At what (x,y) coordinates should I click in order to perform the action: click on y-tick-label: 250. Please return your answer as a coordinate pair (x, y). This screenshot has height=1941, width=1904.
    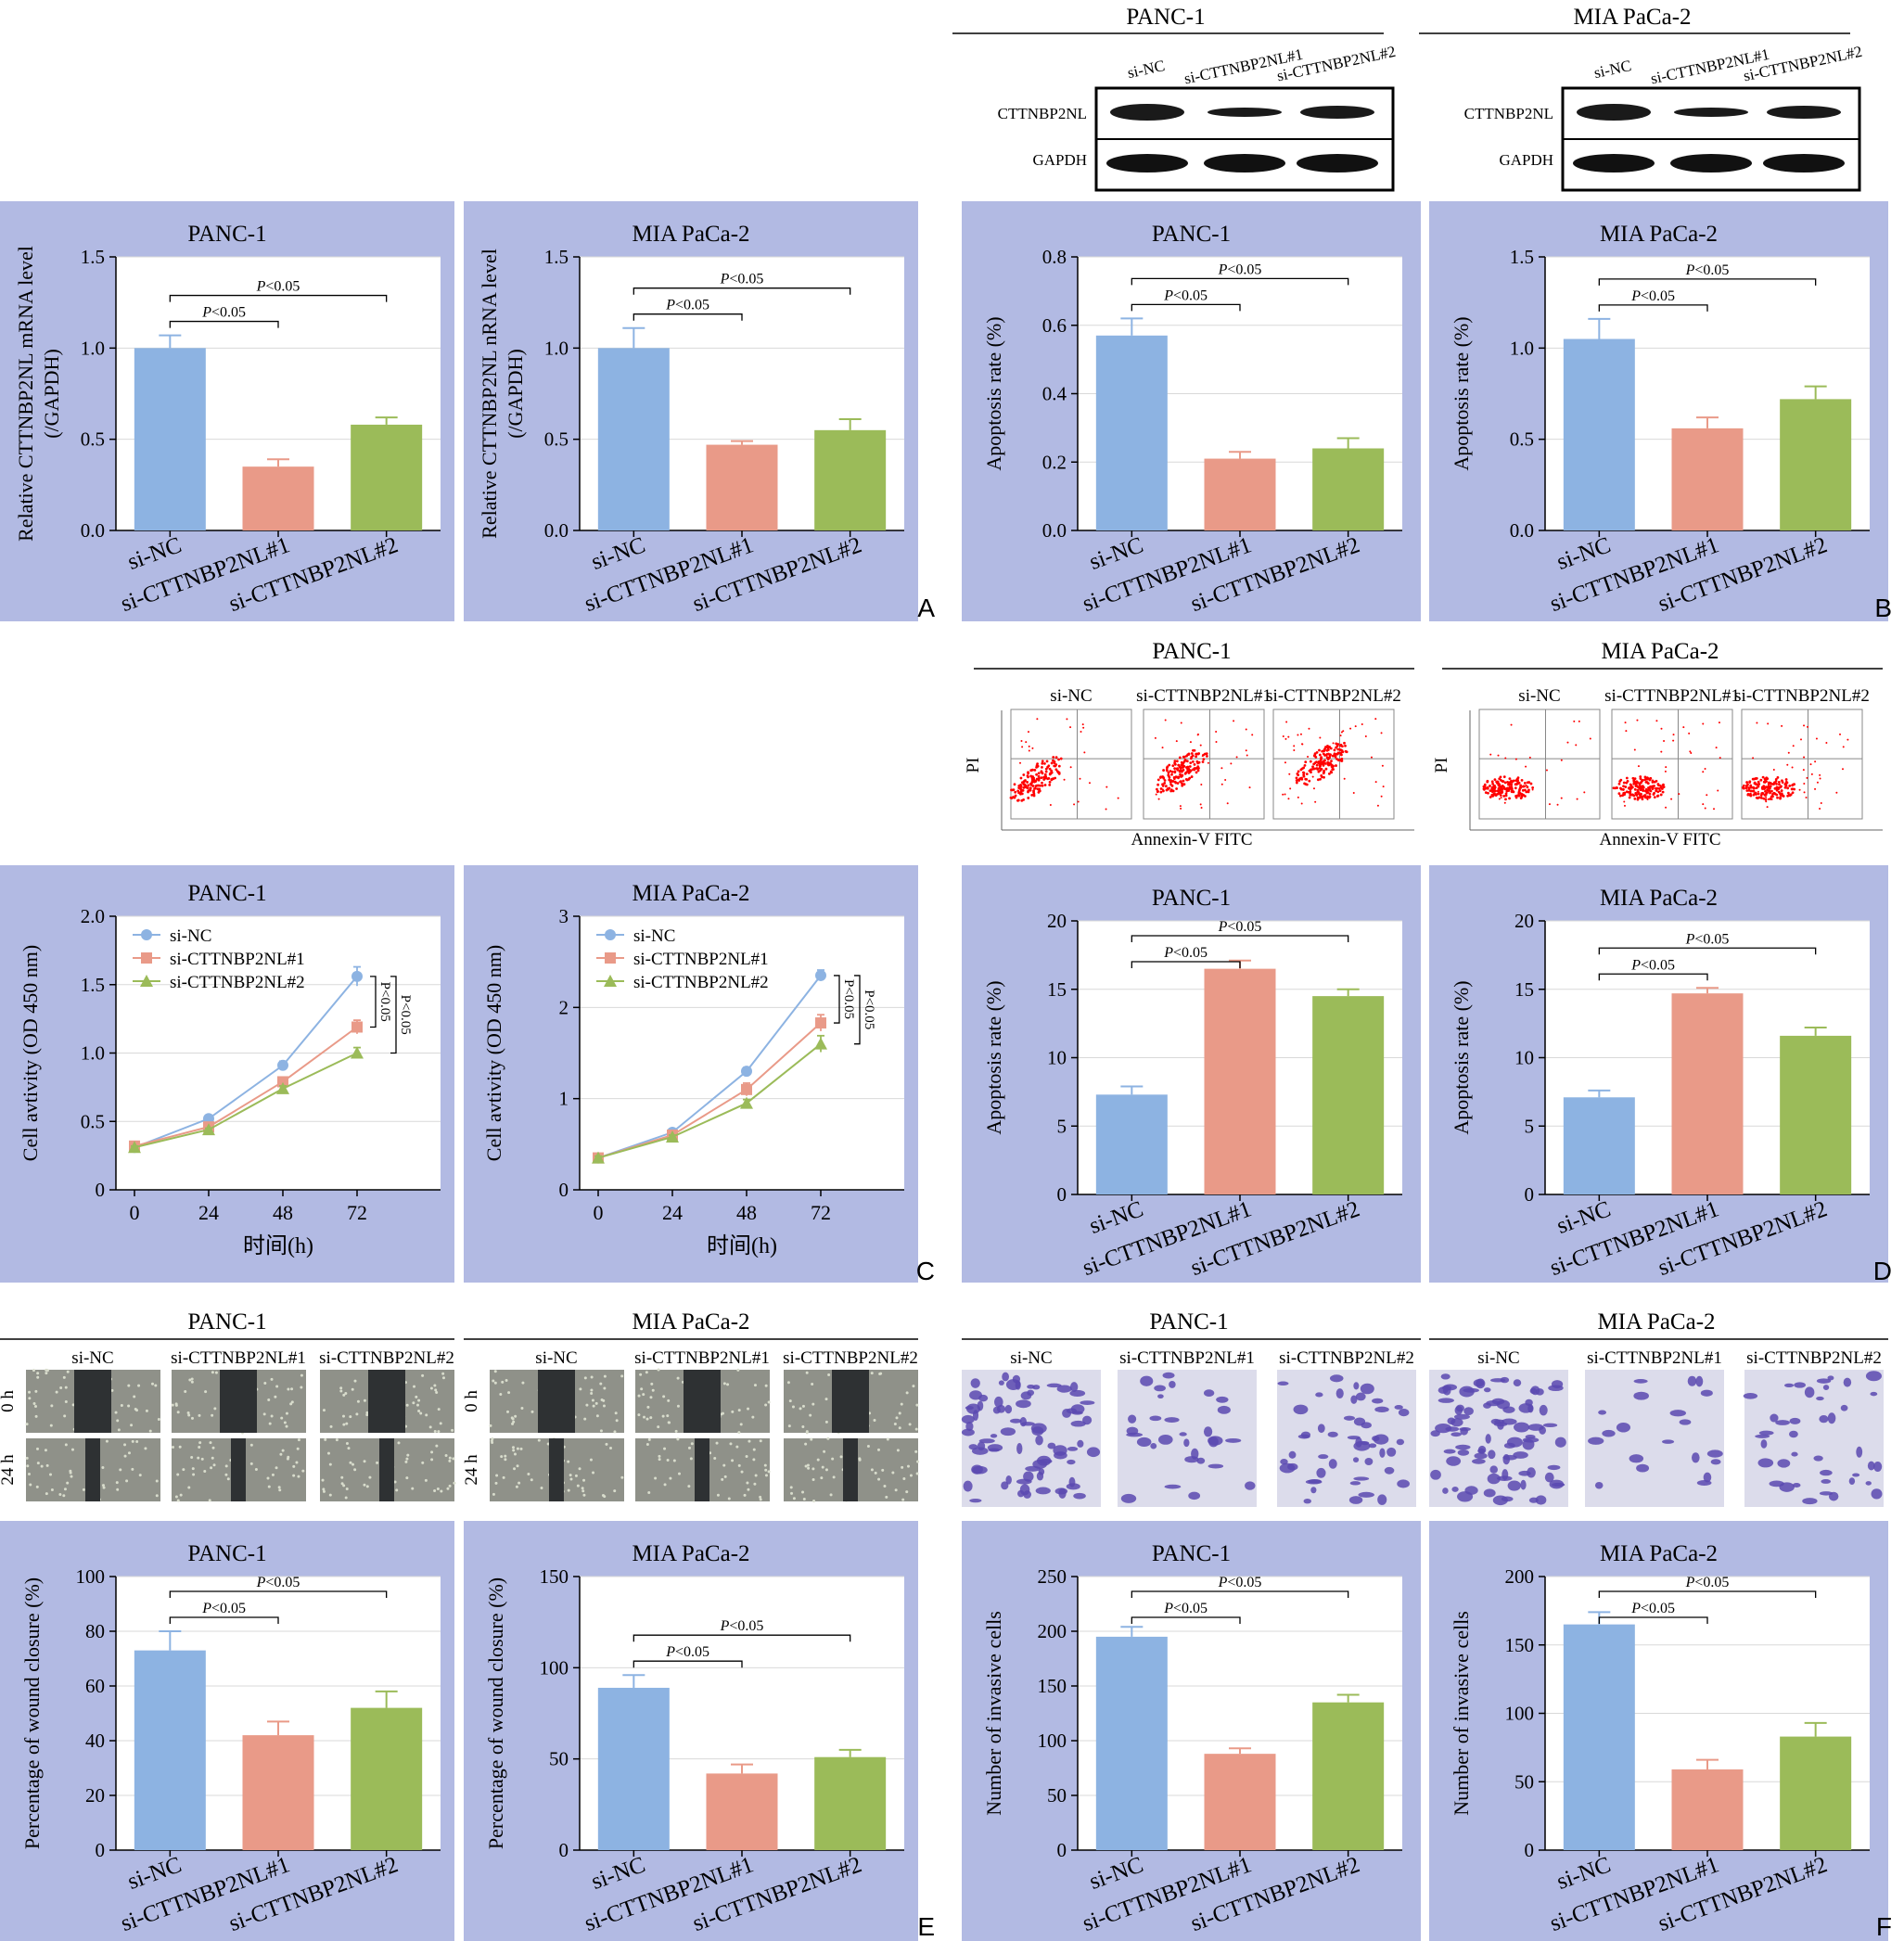
    Looking at the image, I should click on (1052, 1576).